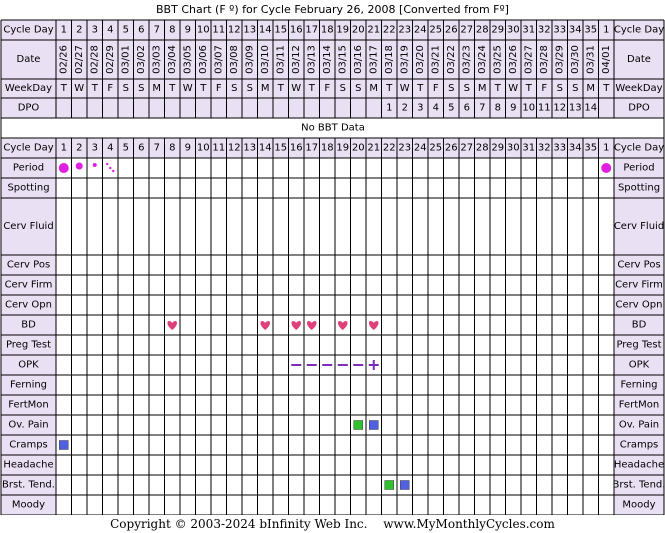 The width and height of the screenshot is (665, 533). Describe the element at coordinates (389, 108) in the screenshot. I see `dpo-cell: 1` at that location.